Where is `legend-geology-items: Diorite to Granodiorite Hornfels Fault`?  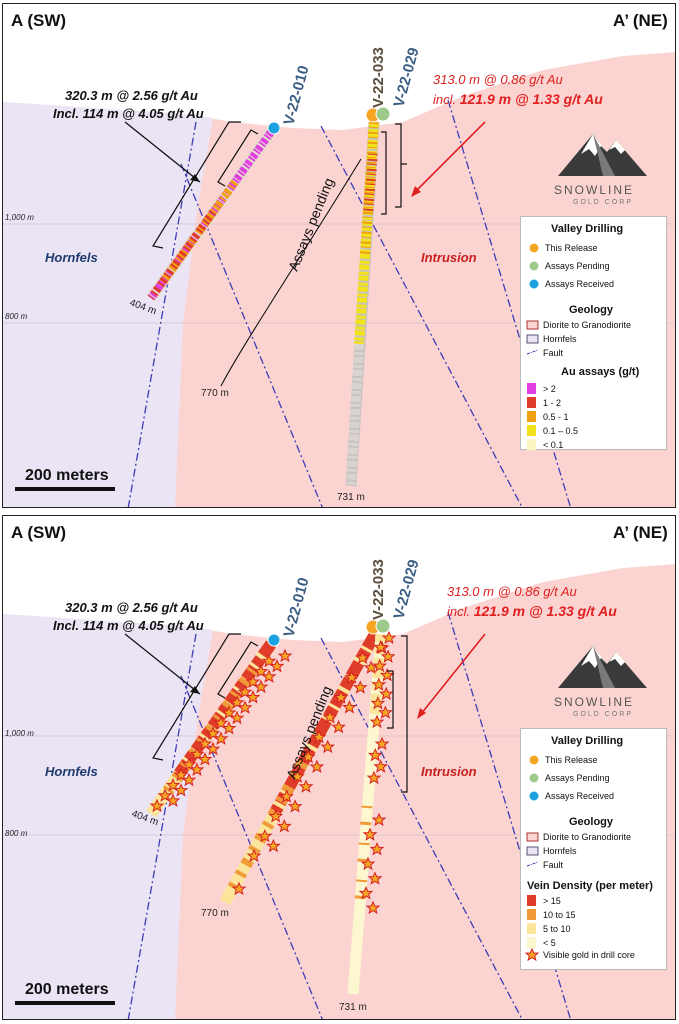
legend-geology-items: Diorite to Granodiorite Hornfels Fault is located at coordinates (578, 339).